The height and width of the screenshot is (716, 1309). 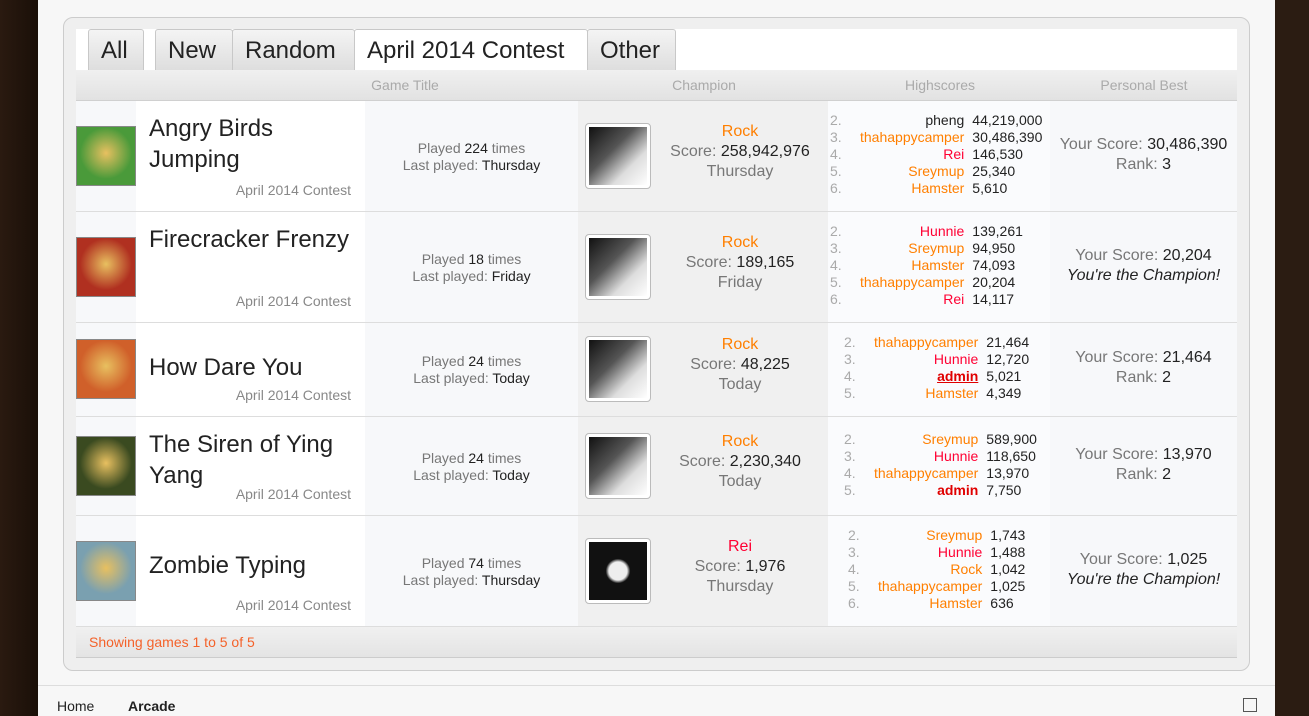 I want to click on zombie-typing-icon, so click(x=106, y=570).